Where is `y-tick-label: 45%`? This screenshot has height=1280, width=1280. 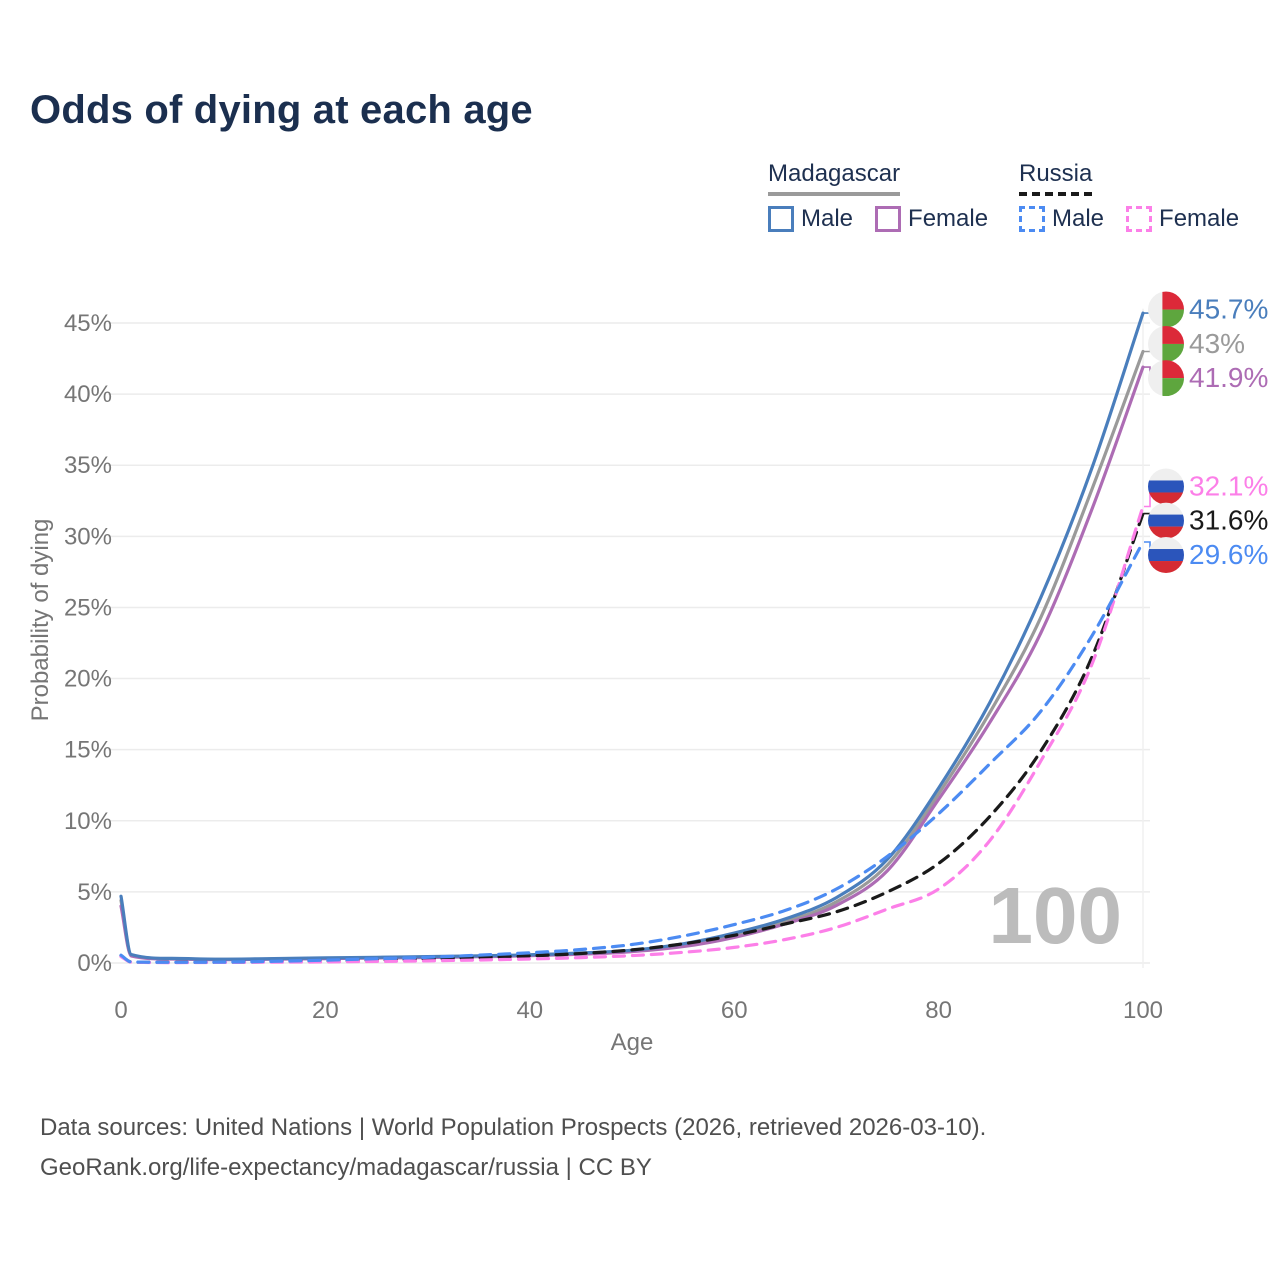
y-tick-label: 45% is located at coordinates (88, 323).